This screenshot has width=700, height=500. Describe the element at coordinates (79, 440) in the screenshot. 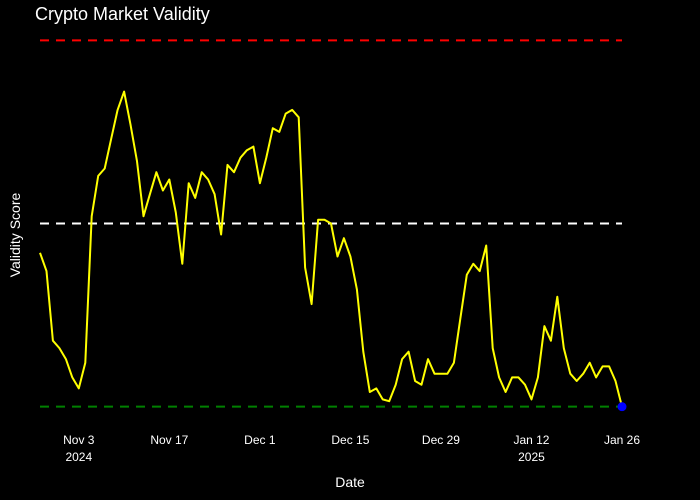

I see `x-tick-label: Nov 3` at that location.